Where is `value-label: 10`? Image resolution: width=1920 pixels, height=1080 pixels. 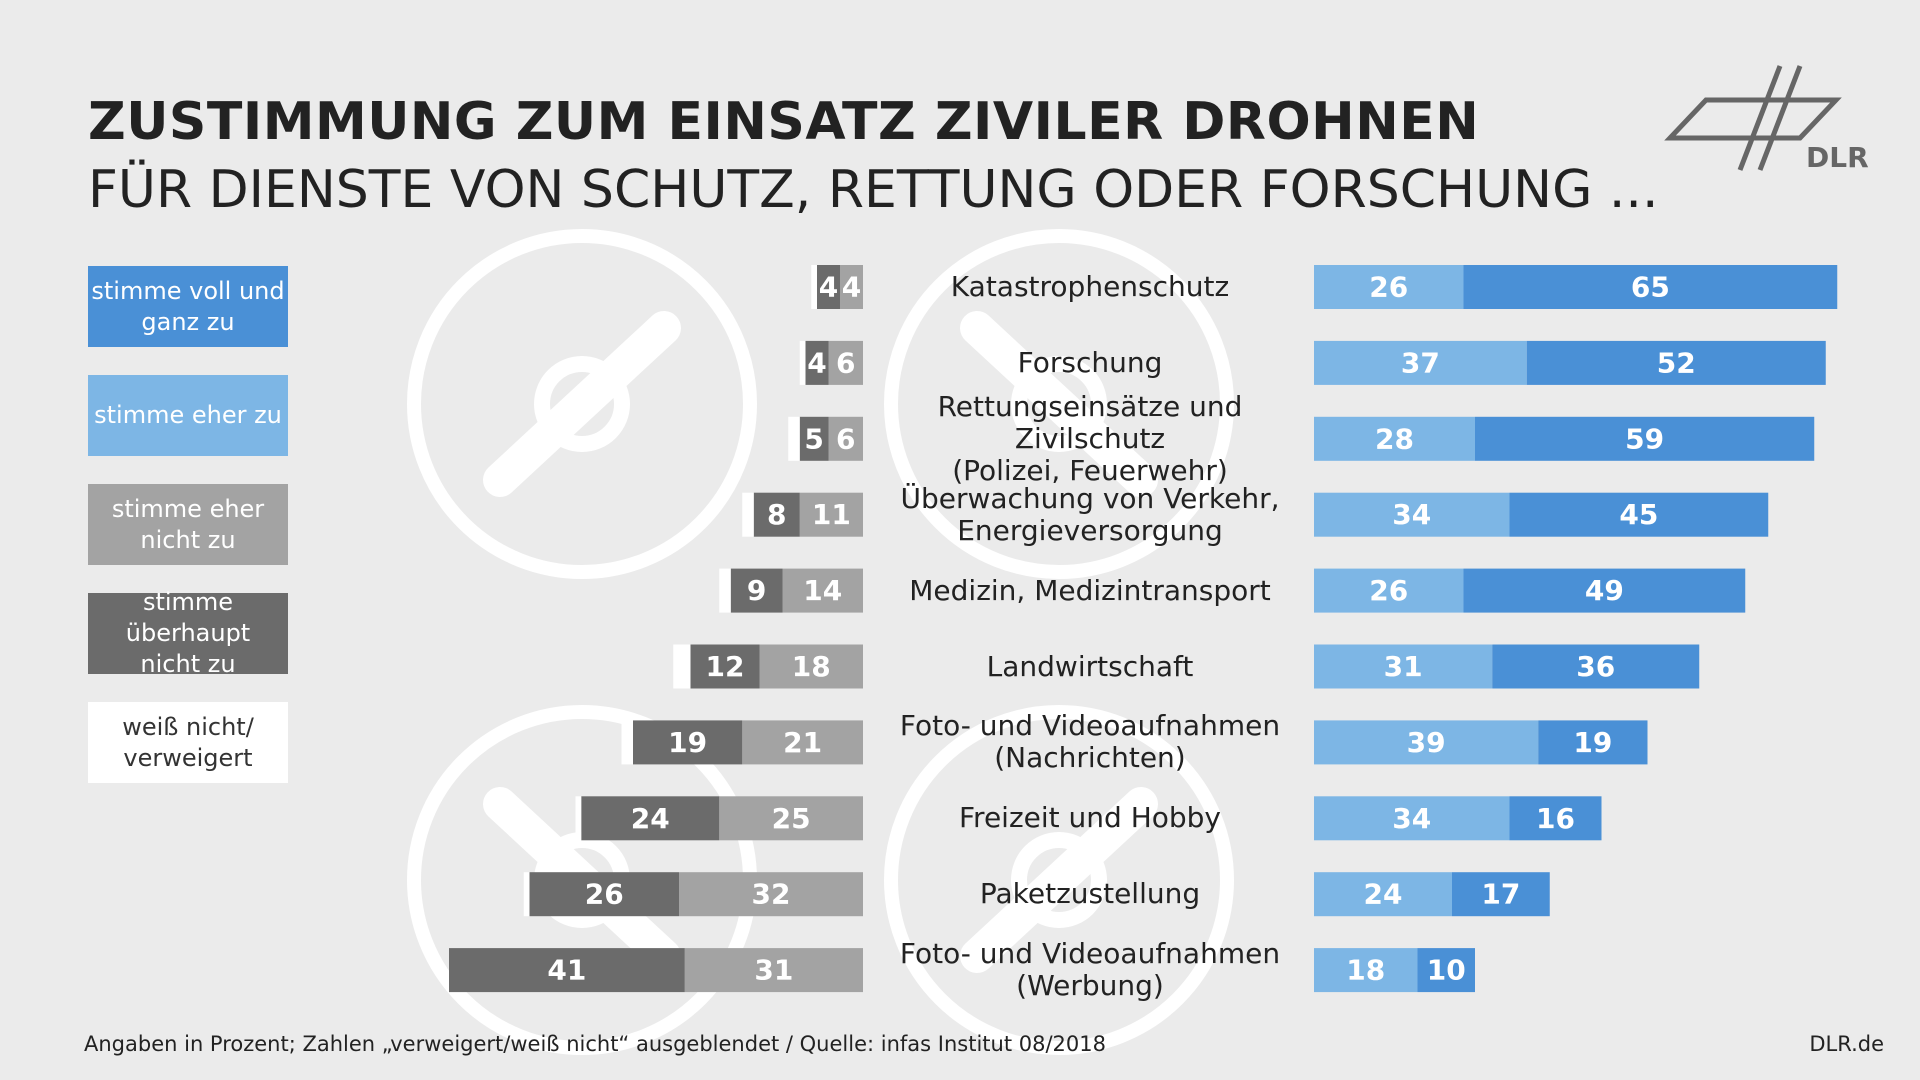 value-label: 10 is located at coordinates (1446, 970).